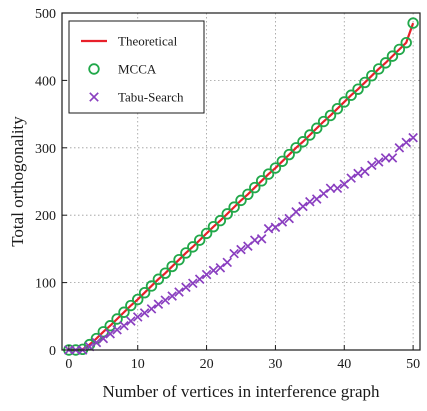 This screenshot has width=427, height=411. Describe the element at coordinates (151, 97) in the screenshot. I see `legend-label-tabu-search: Tabu-Search` at that location.